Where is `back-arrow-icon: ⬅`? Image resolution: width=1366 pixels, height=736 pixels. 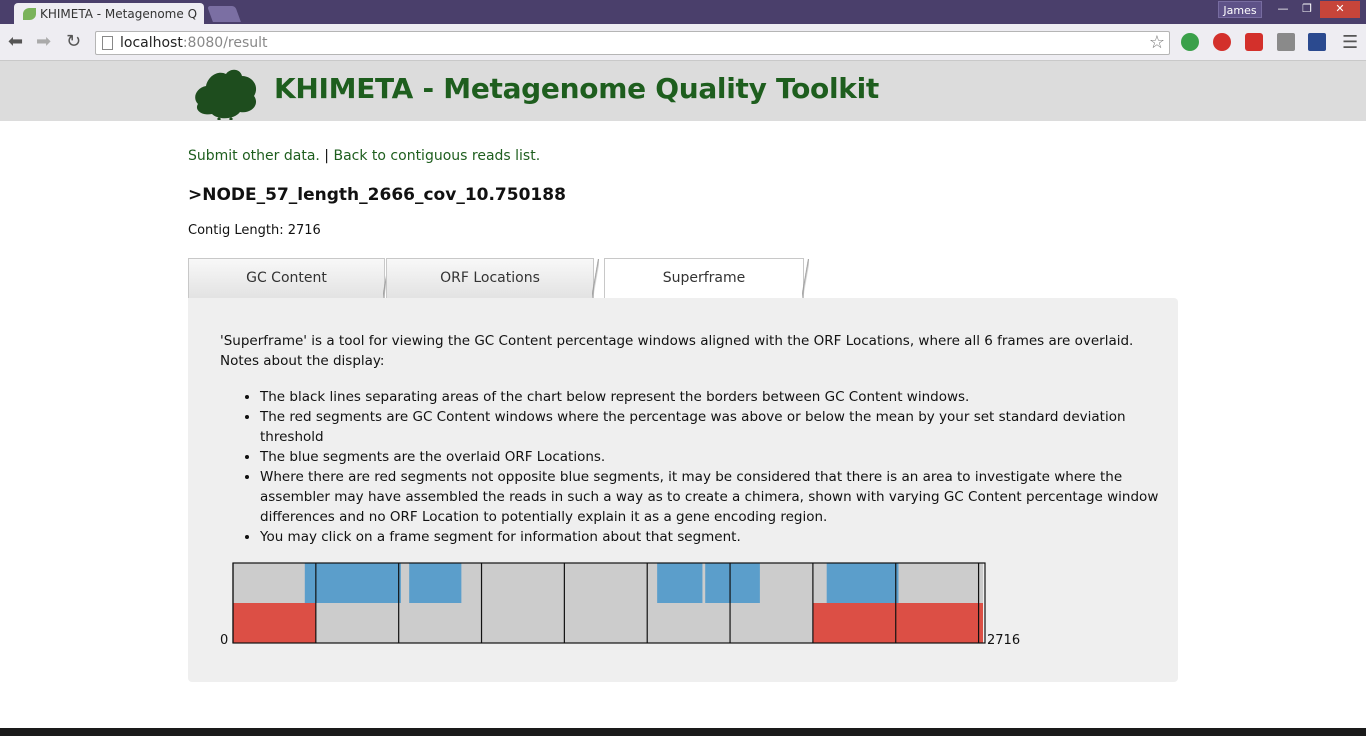
back-arrow-icon: ⬅ is located at coordinates (16, 41).